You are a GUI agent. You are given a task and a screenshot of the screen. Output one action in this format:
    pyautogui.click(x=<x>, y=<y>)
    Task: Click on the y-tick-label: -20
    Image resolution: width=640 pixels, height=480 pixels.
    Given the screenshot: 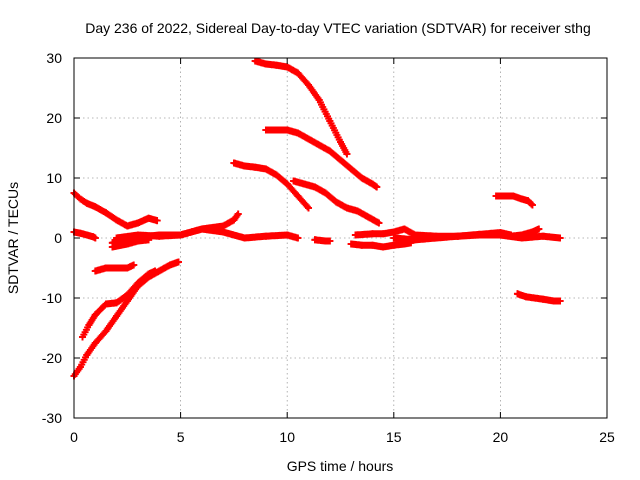 What is the action you would take?
    pyautogui.click(x=52, y=358)
    